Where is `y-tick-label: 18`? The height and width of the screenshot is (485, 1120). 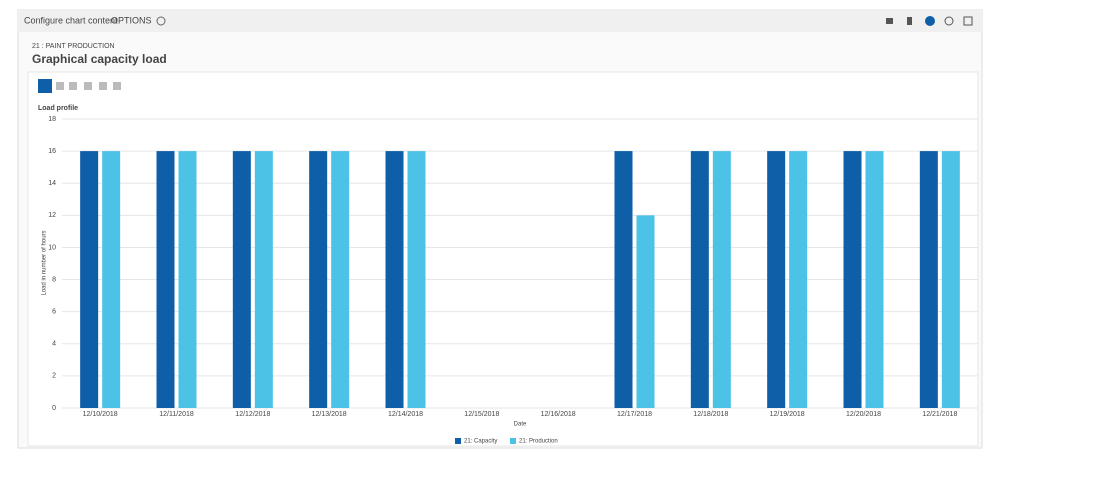
y-tick-label: 18 is located at coordinates (52, 119).